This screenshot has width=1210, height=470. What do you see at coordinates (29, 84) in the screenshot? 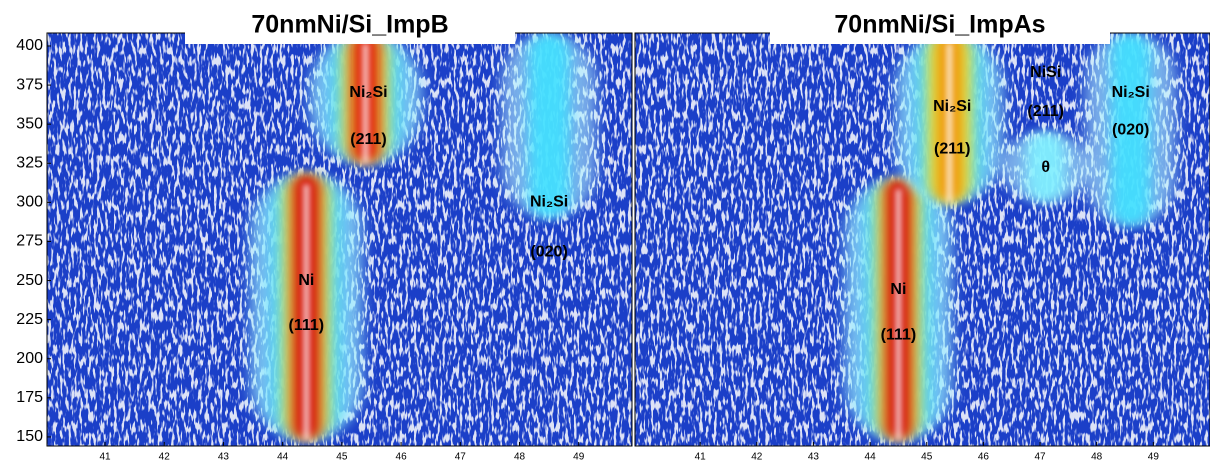
I see `y-tick-label: 375` at bounding box center [29, 84].